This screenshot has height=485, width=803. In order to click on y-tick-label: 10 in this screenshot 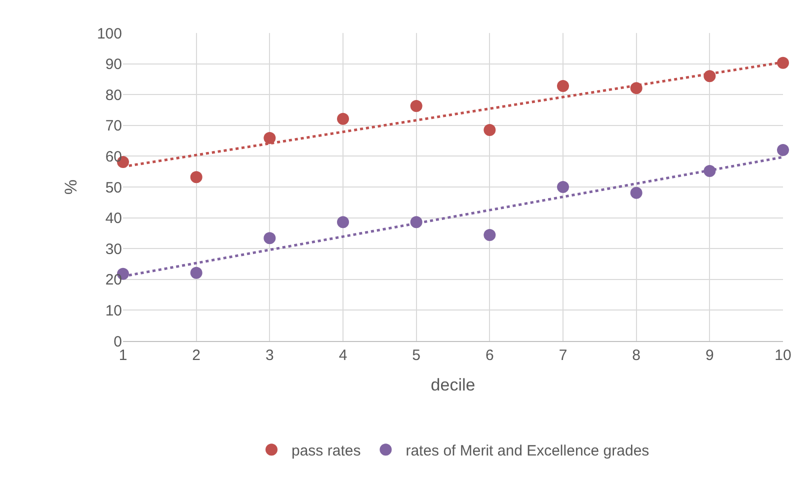, I will do `click(113, 311)`.